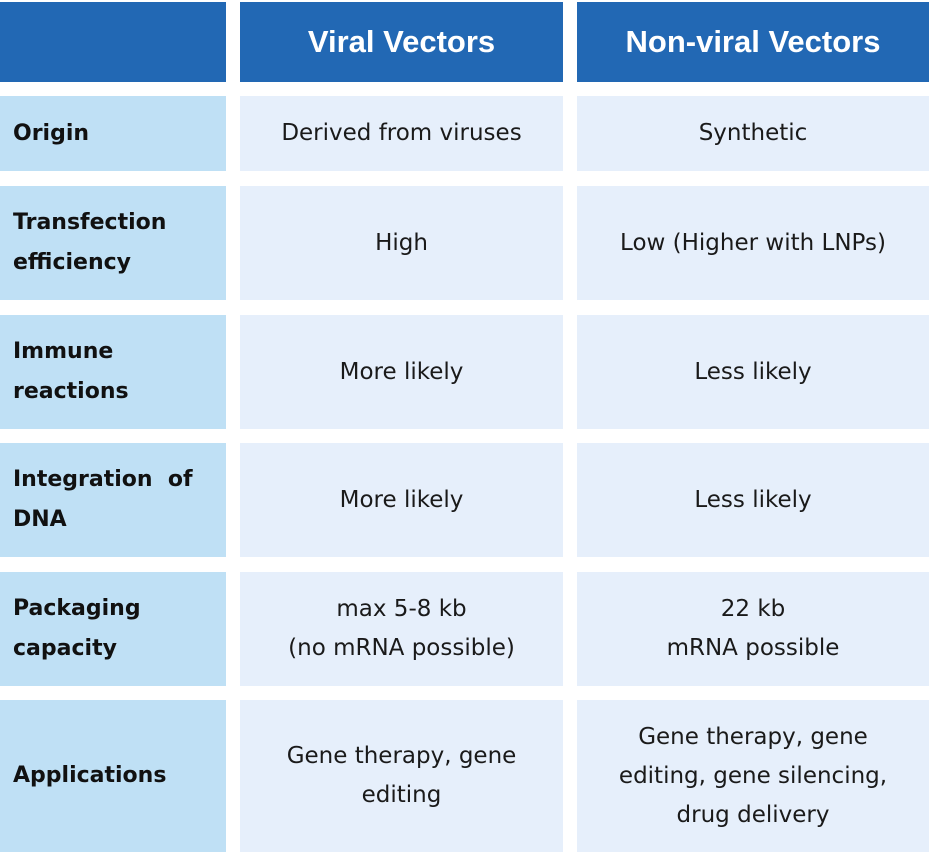 Image resolution: width=931 pixels, height=852 pixels. I want to click on header-viral-vectors: Viral Vectors, so click(401, 42).